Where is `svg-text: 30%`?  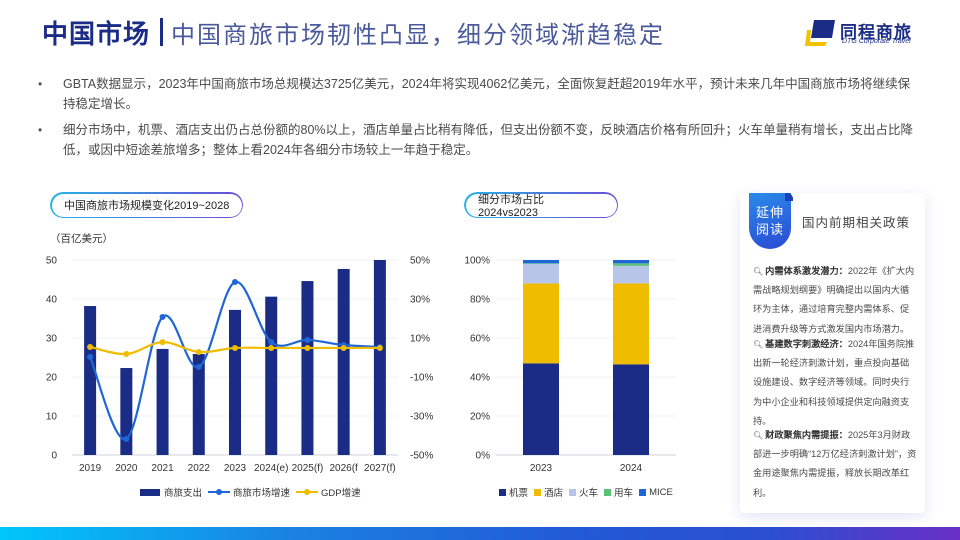
svg-text: 30% is located at coordinates (420, 300).